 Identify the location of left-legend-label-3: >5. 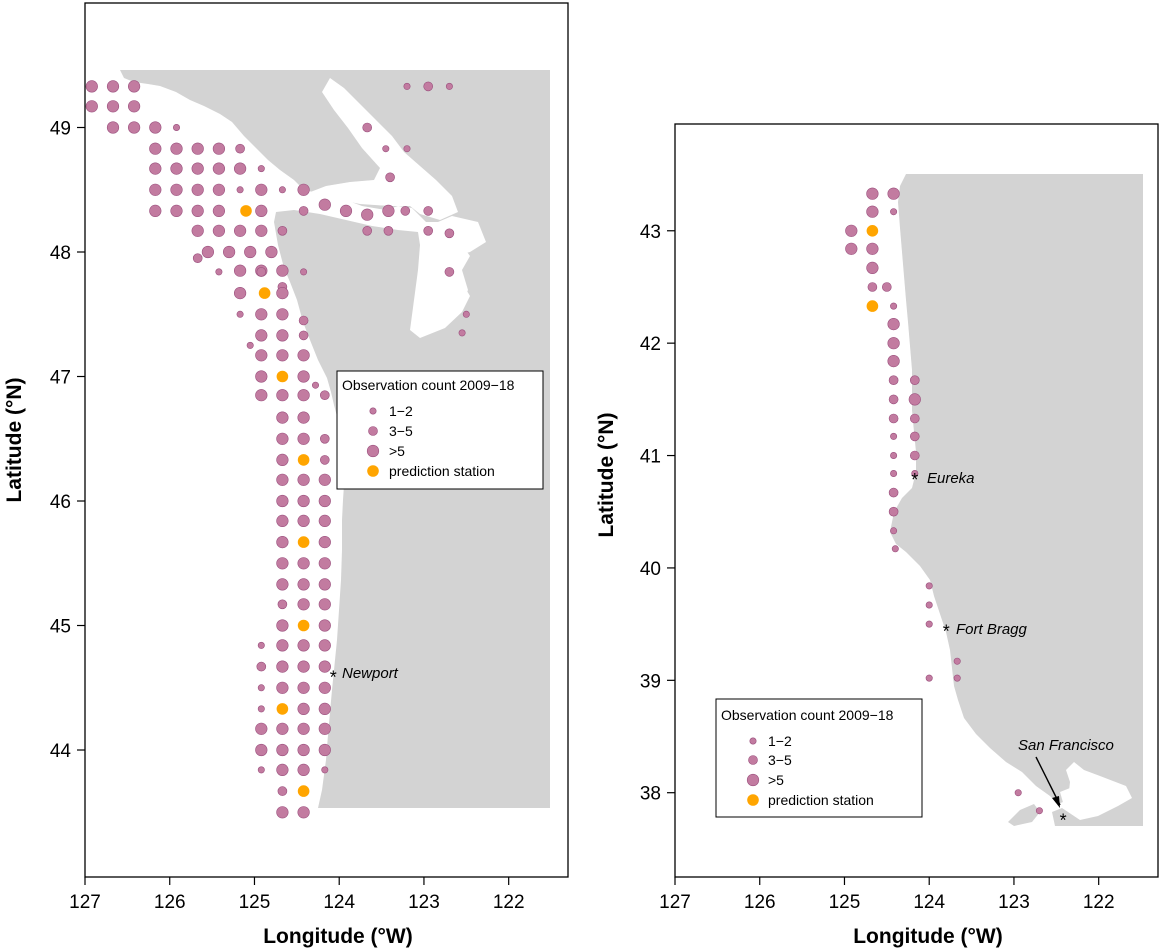
(397, 451).